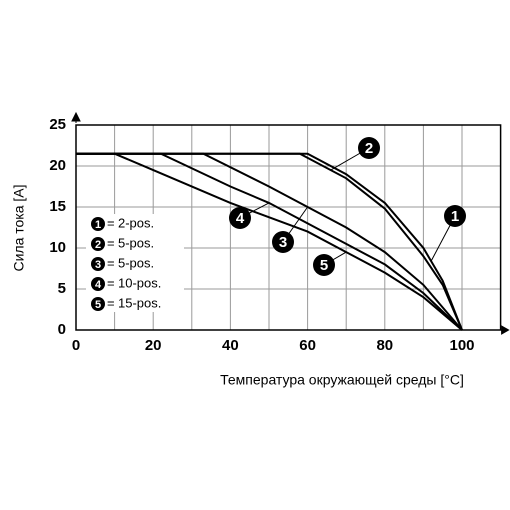  Describe the element at coordinates (342, 380) in the screenshot. I see `x-axis-title: Температура окружающей среды [°C]` at that location.